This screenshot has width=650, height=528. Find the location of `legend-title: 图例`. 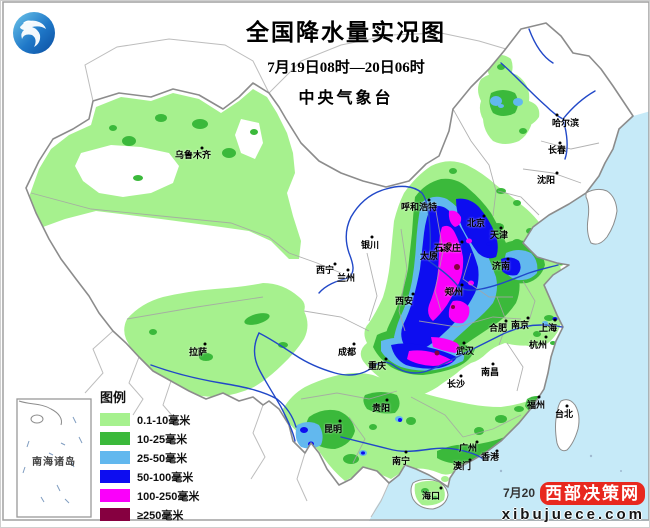

legend-title: 图例 is located at coordinates (113, 397).